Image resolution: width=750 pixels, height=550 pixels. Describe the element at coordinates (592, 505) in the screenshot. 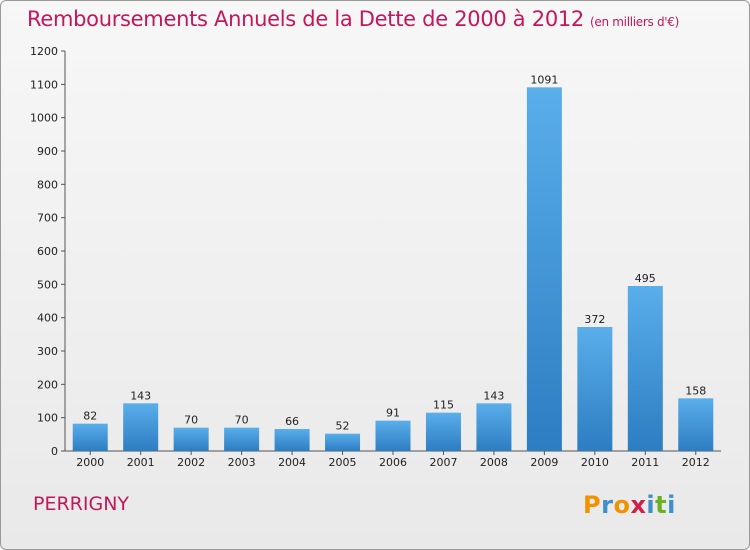

I see `logo-letter: P` at that location.